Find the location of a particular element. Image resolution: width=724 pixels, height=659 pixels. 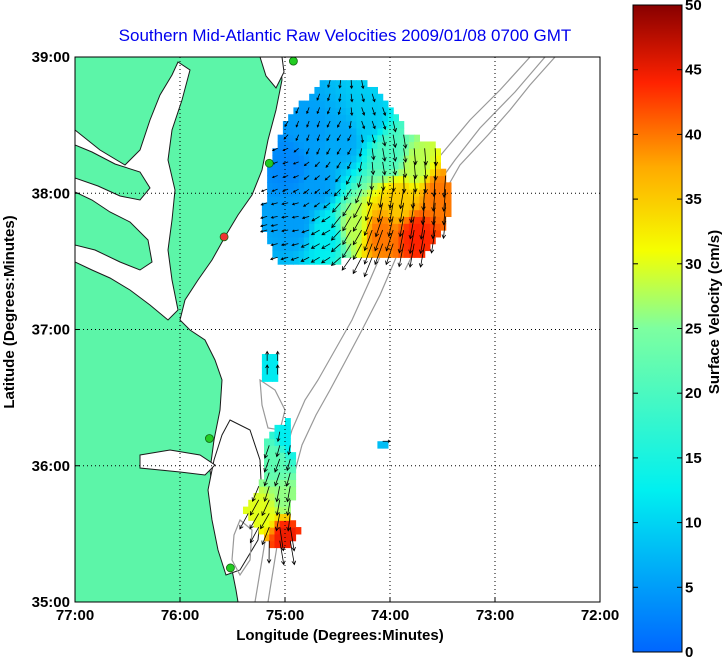

colorbar is located at coordinates (657, 328).